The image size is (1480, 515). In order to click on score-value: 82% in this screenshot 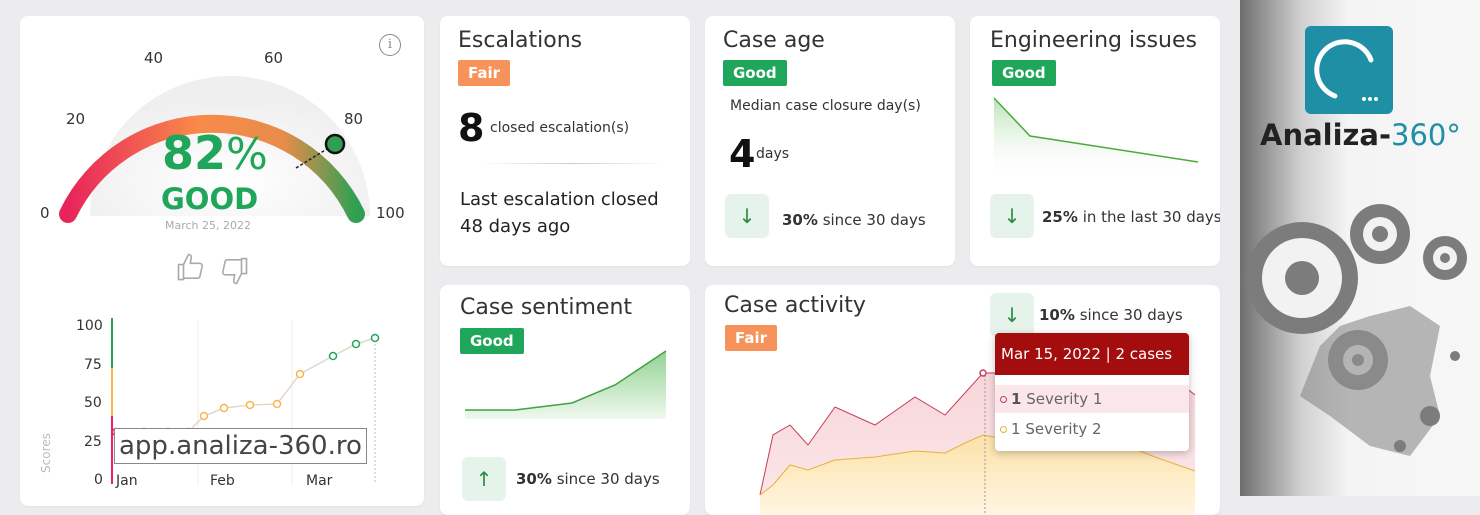, I will do `click(215, 153)`.